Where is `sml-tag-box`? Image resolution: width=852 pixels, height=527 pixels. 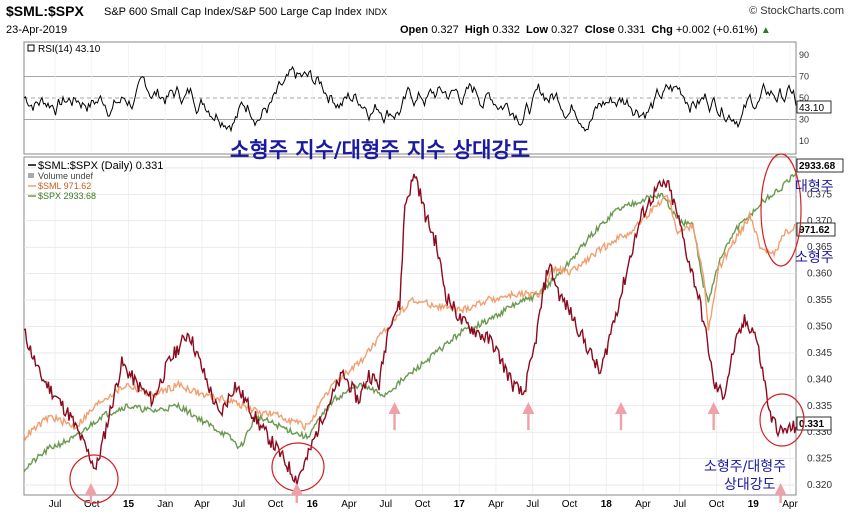
sml-tag-box is located at coordinates (816, 229).